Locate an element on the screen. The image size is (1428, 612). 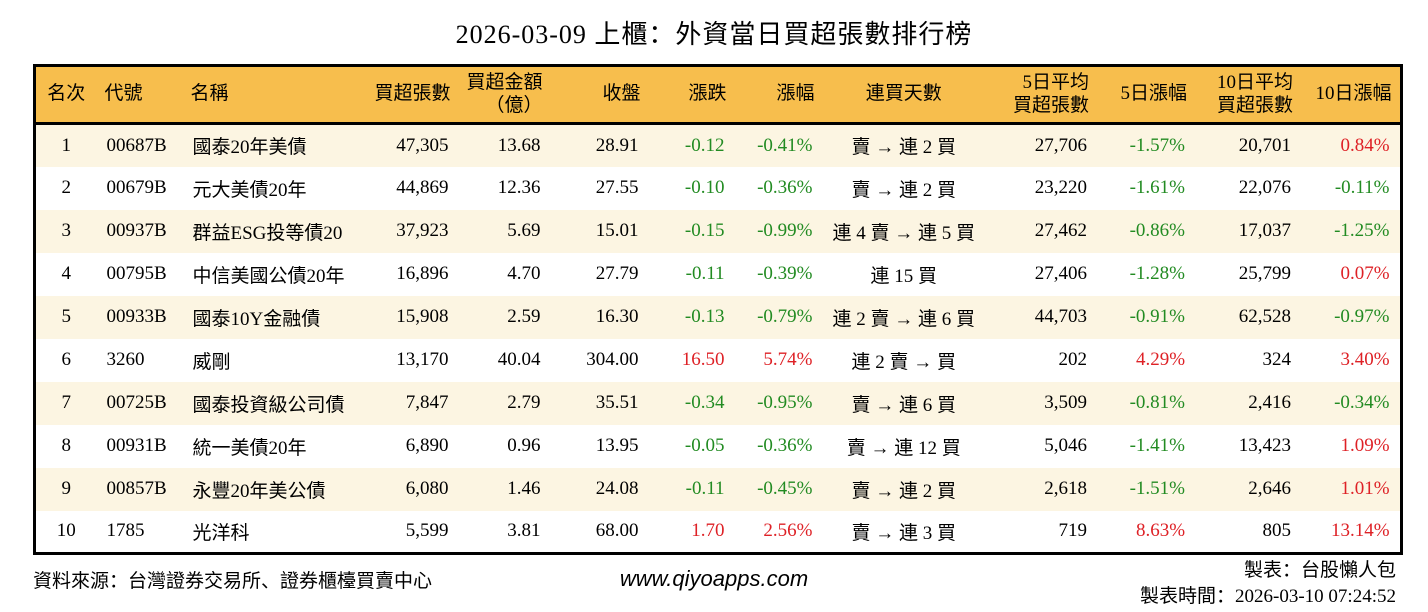
cell-code: 00857B is located at coordinates (136, 488).